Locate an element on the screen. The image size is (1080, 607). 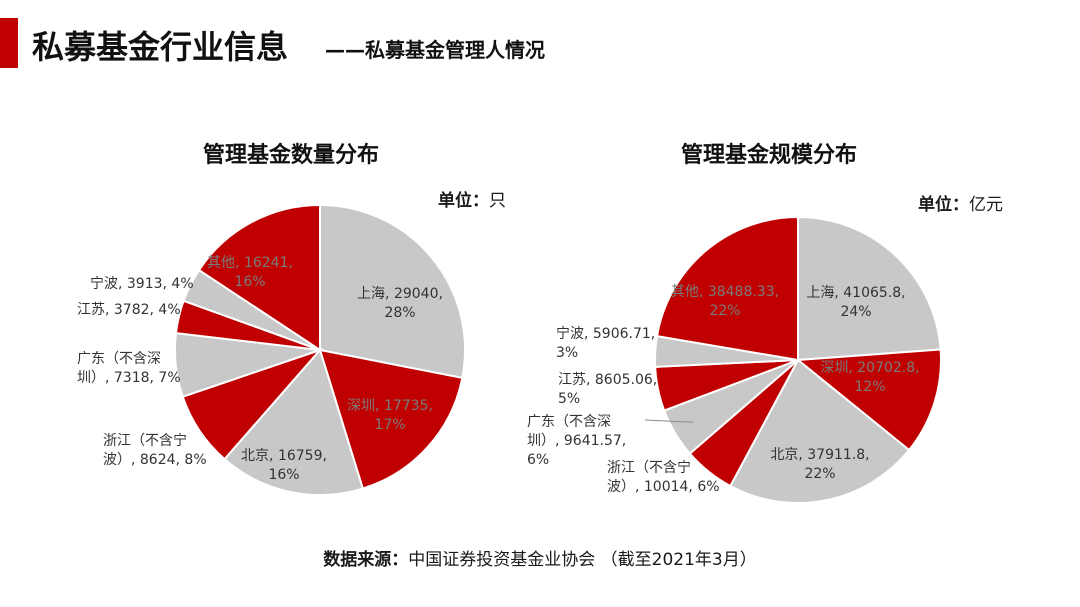
pie-data-label-7: 其他, 16241, 16% is located at coordinates (250, 272).